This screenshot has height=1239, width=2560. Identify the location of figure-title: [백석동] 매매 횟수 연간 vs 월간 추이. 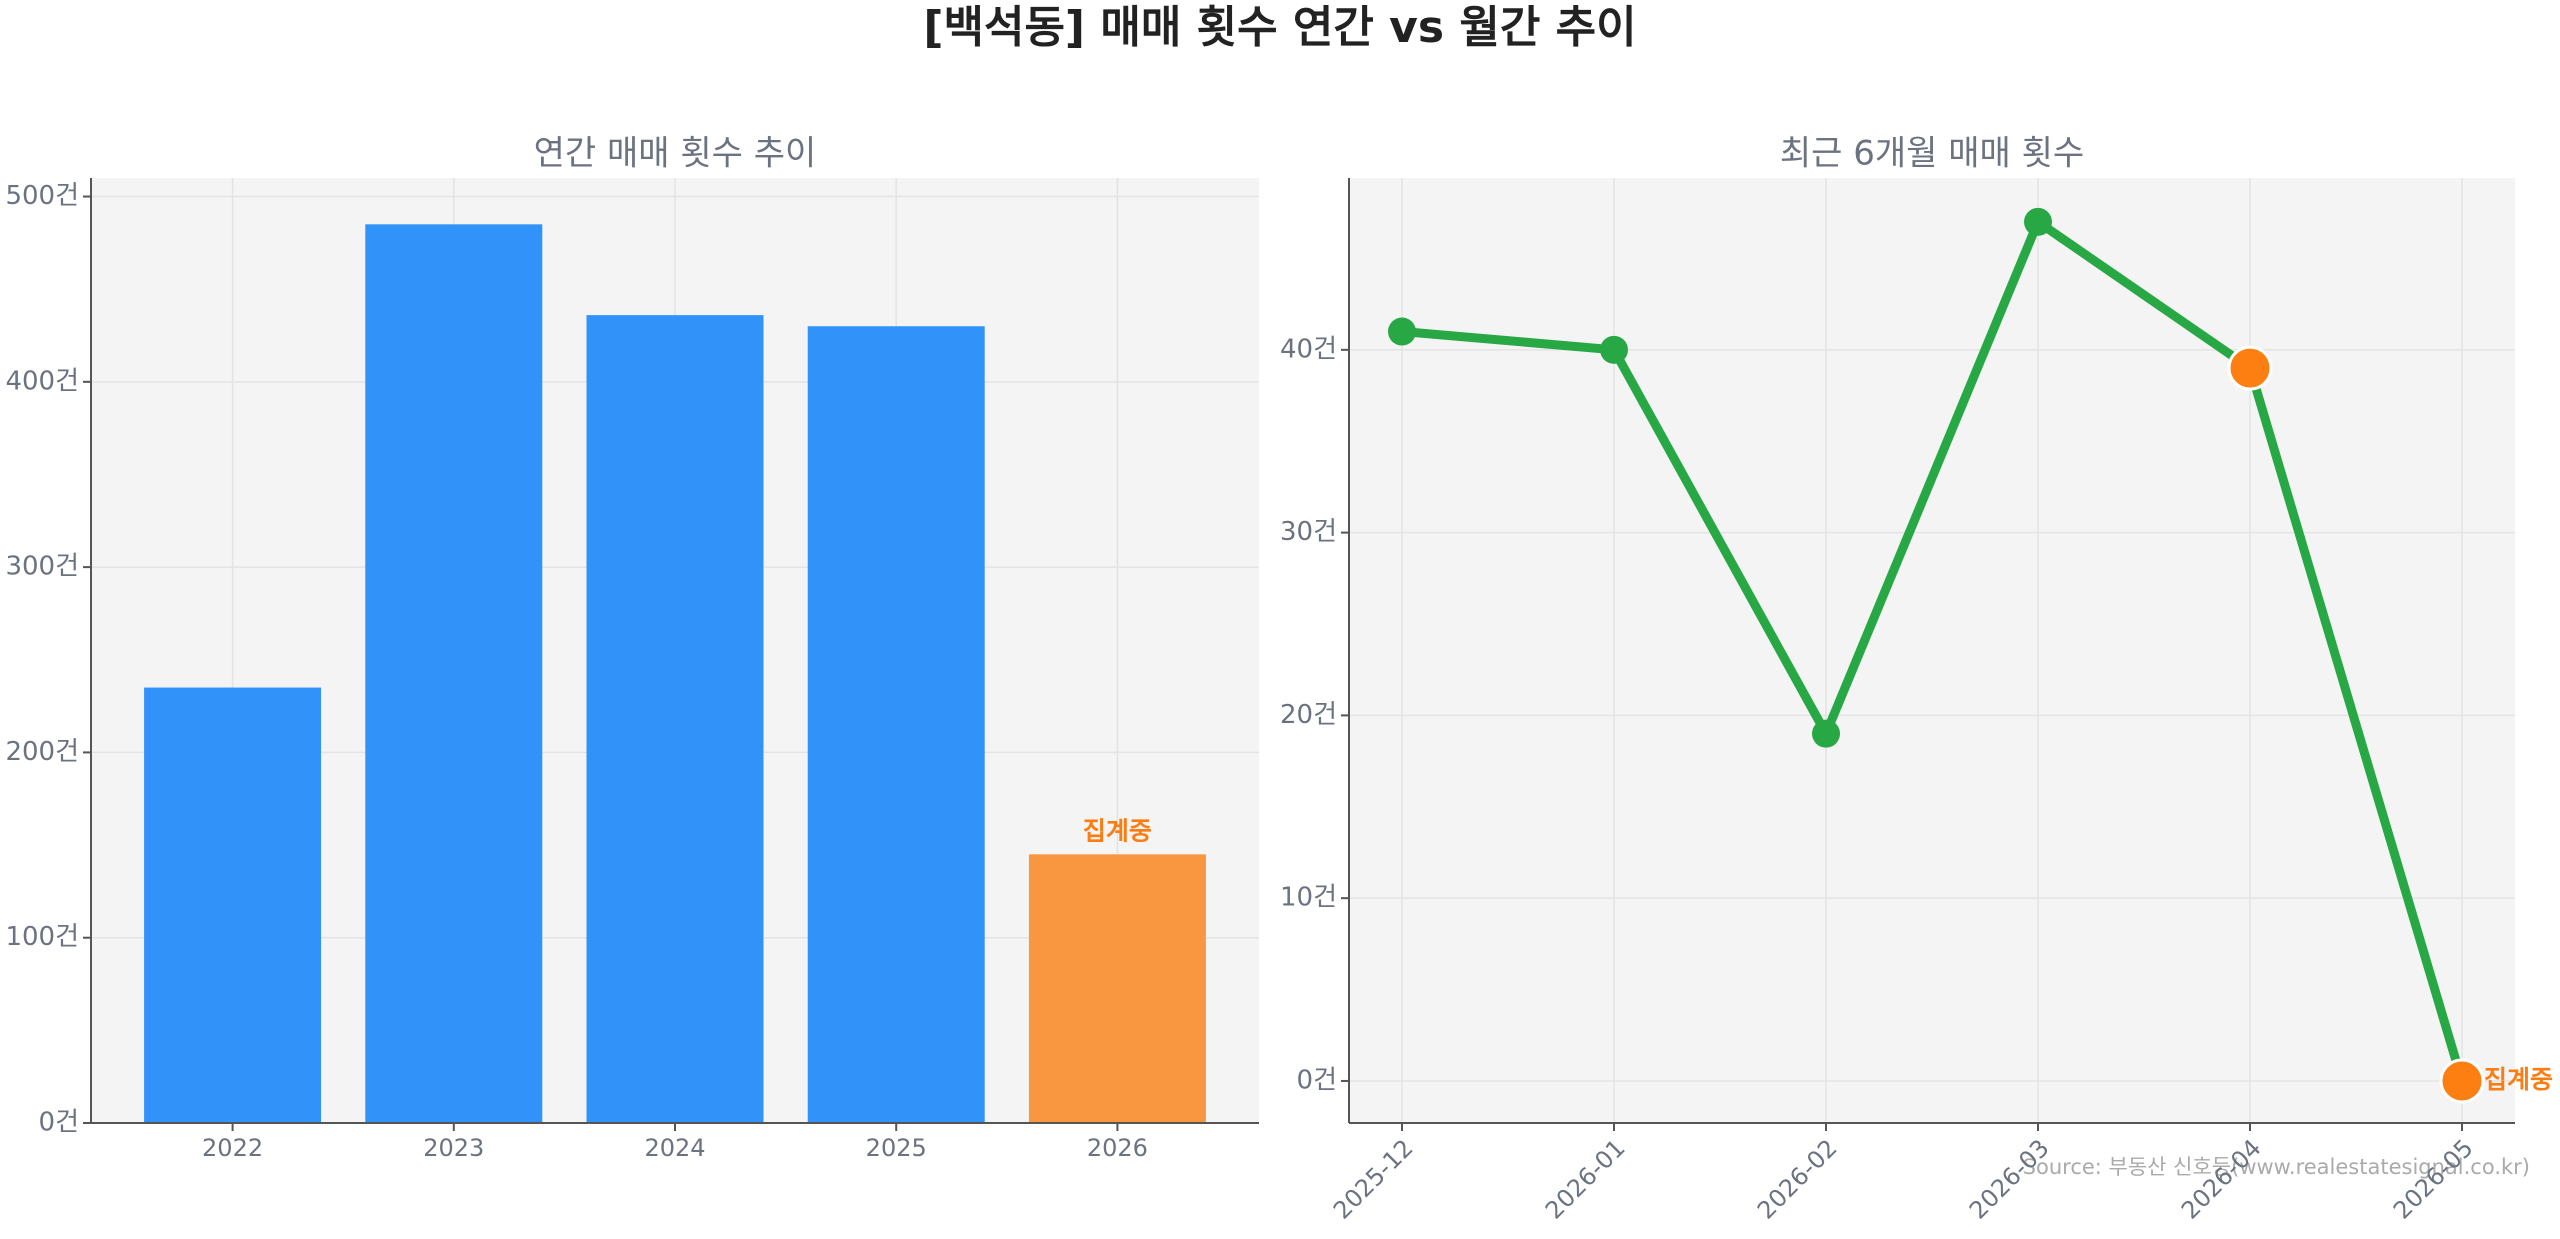
(1279, 27).